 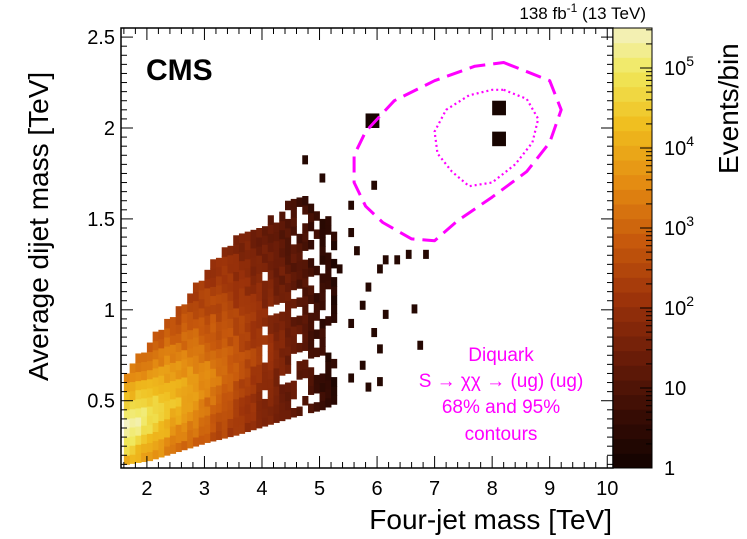 I want to click on x-tick-label: 7, so click(x=434, y=489).